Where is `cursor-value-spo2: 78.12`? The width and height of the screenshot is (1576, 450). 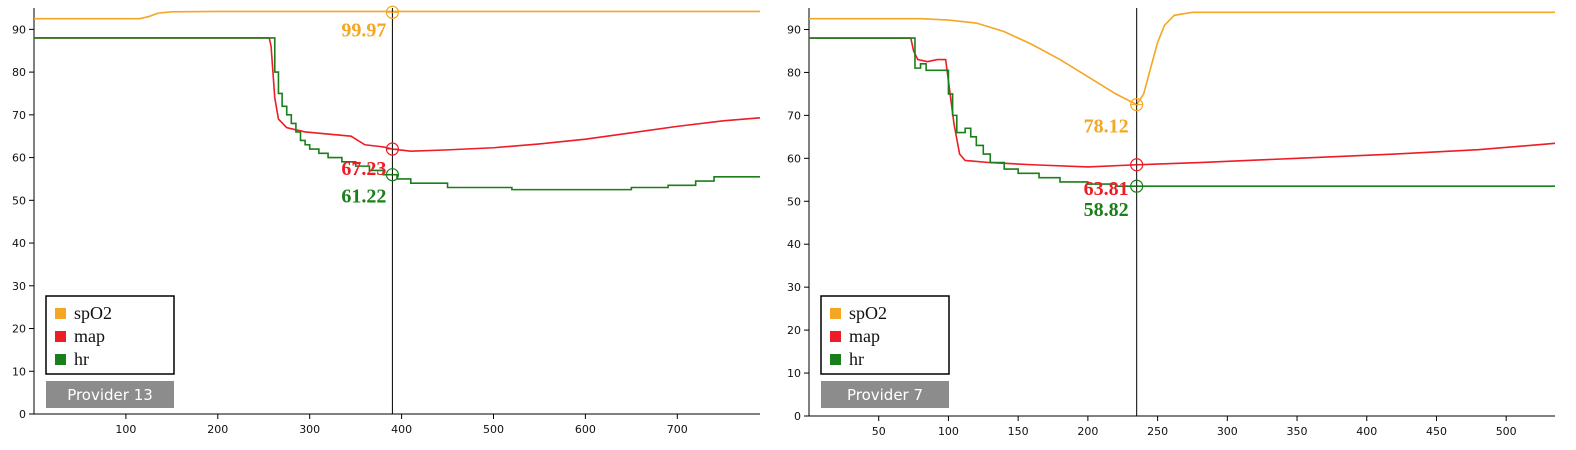
cursor-value-spo2: 78.12 is located at coordinates (1106, 127).